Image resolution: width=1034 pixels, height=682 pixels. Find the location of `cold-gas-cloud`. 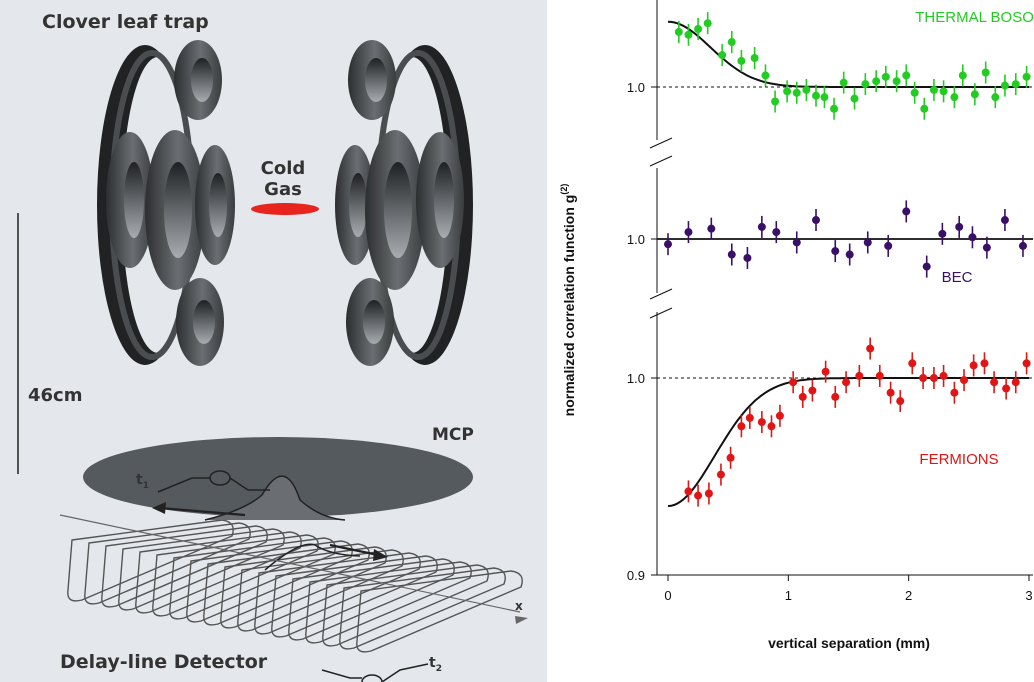

cold-gas-cloud is located at coordinates (285, 209).